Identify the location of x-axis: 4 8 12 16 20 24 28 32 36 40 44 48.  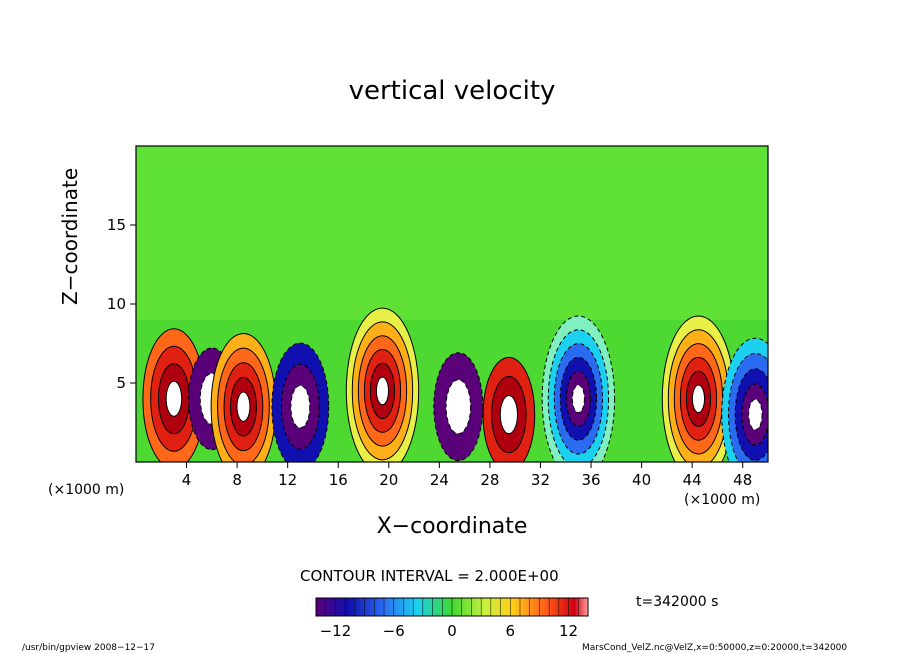
(467, 475).